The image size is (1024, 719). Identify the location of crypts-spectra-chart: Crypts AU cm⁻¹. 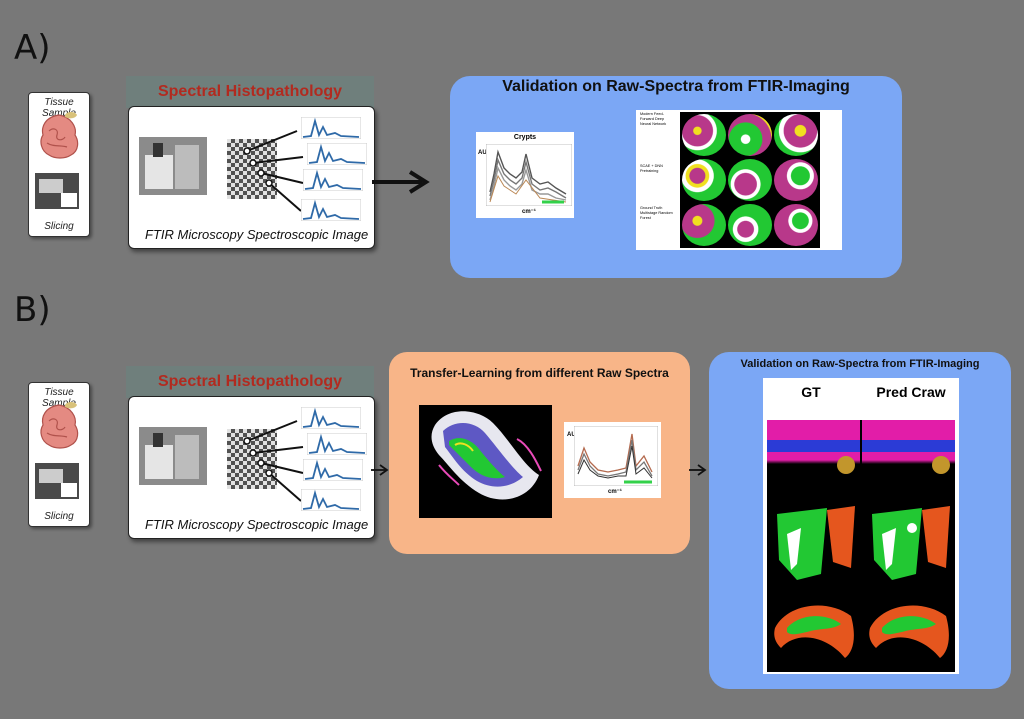
(525, 175).